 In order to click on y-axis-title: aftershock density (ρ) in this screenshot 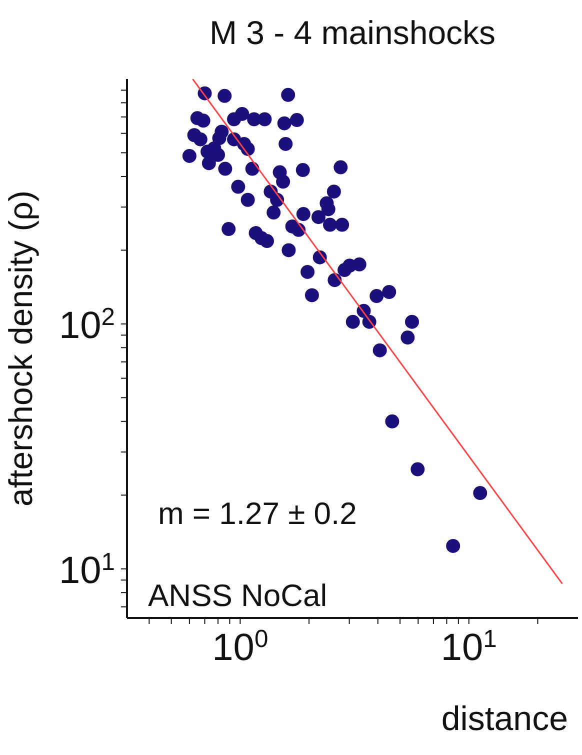, I will do `click(20, 348)`.